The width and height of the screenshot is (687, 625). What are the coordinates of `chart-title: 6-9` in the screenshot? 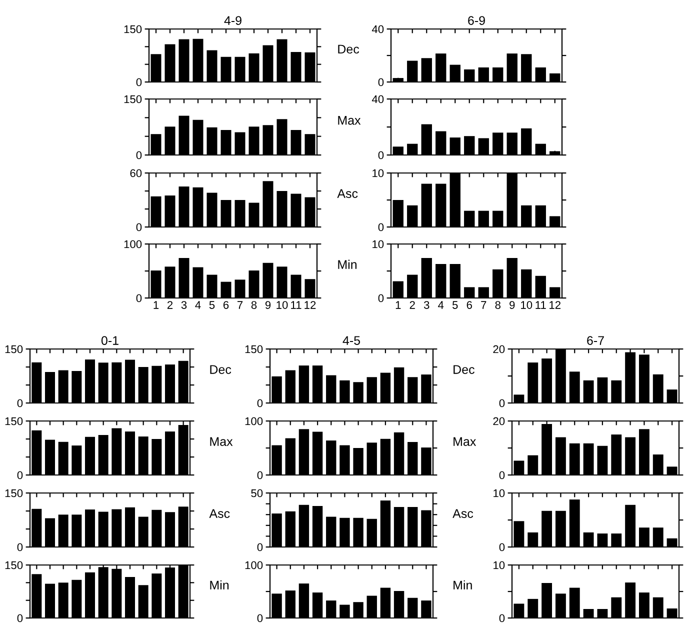 It's located at (476, 20).